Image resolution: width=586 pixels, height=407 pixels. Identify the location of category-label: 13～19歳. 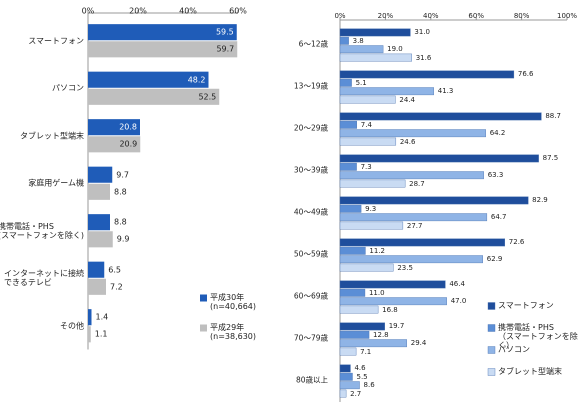
(310, 86).